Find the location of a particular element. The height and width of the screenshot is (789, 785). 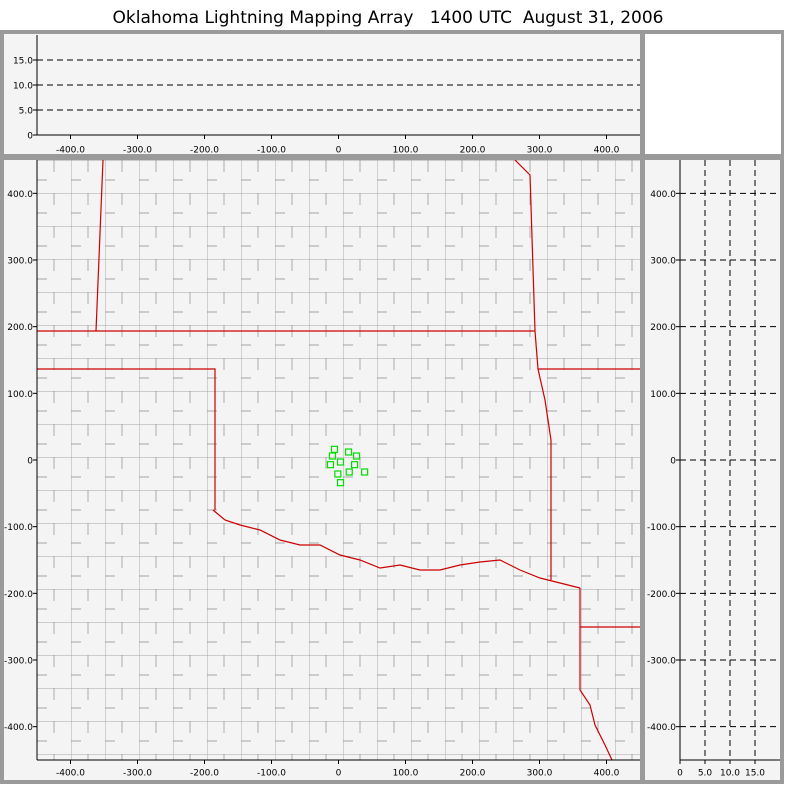

x-tick-label: 15.0 is located at coordinates (755, 774).